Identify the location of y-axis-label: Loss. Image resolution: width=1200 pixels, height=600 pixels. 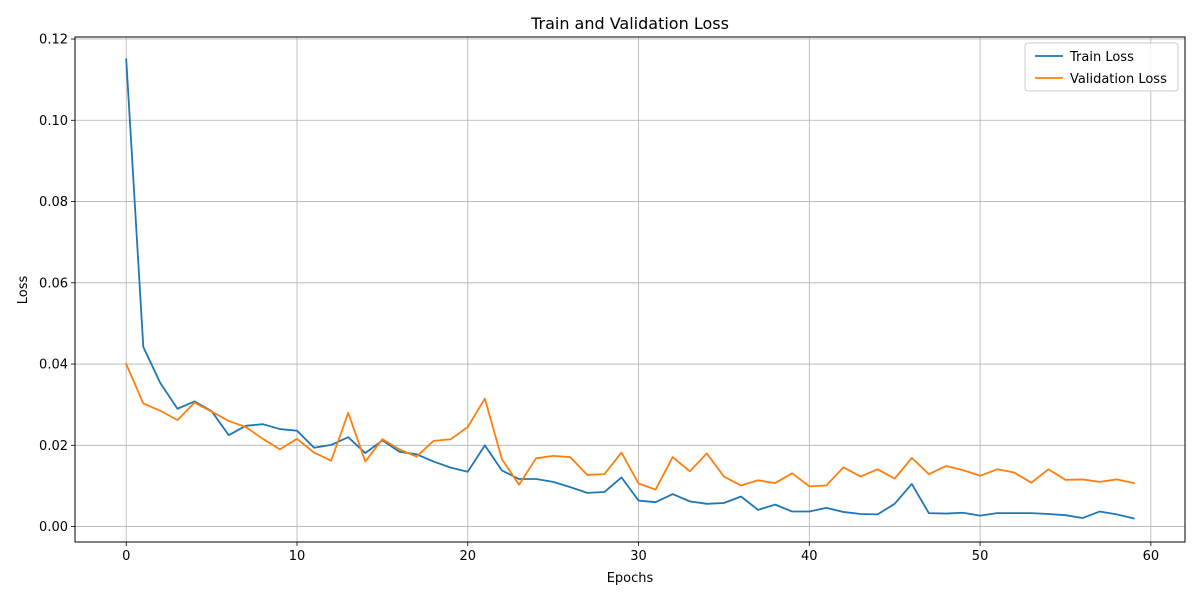
(23, 290).